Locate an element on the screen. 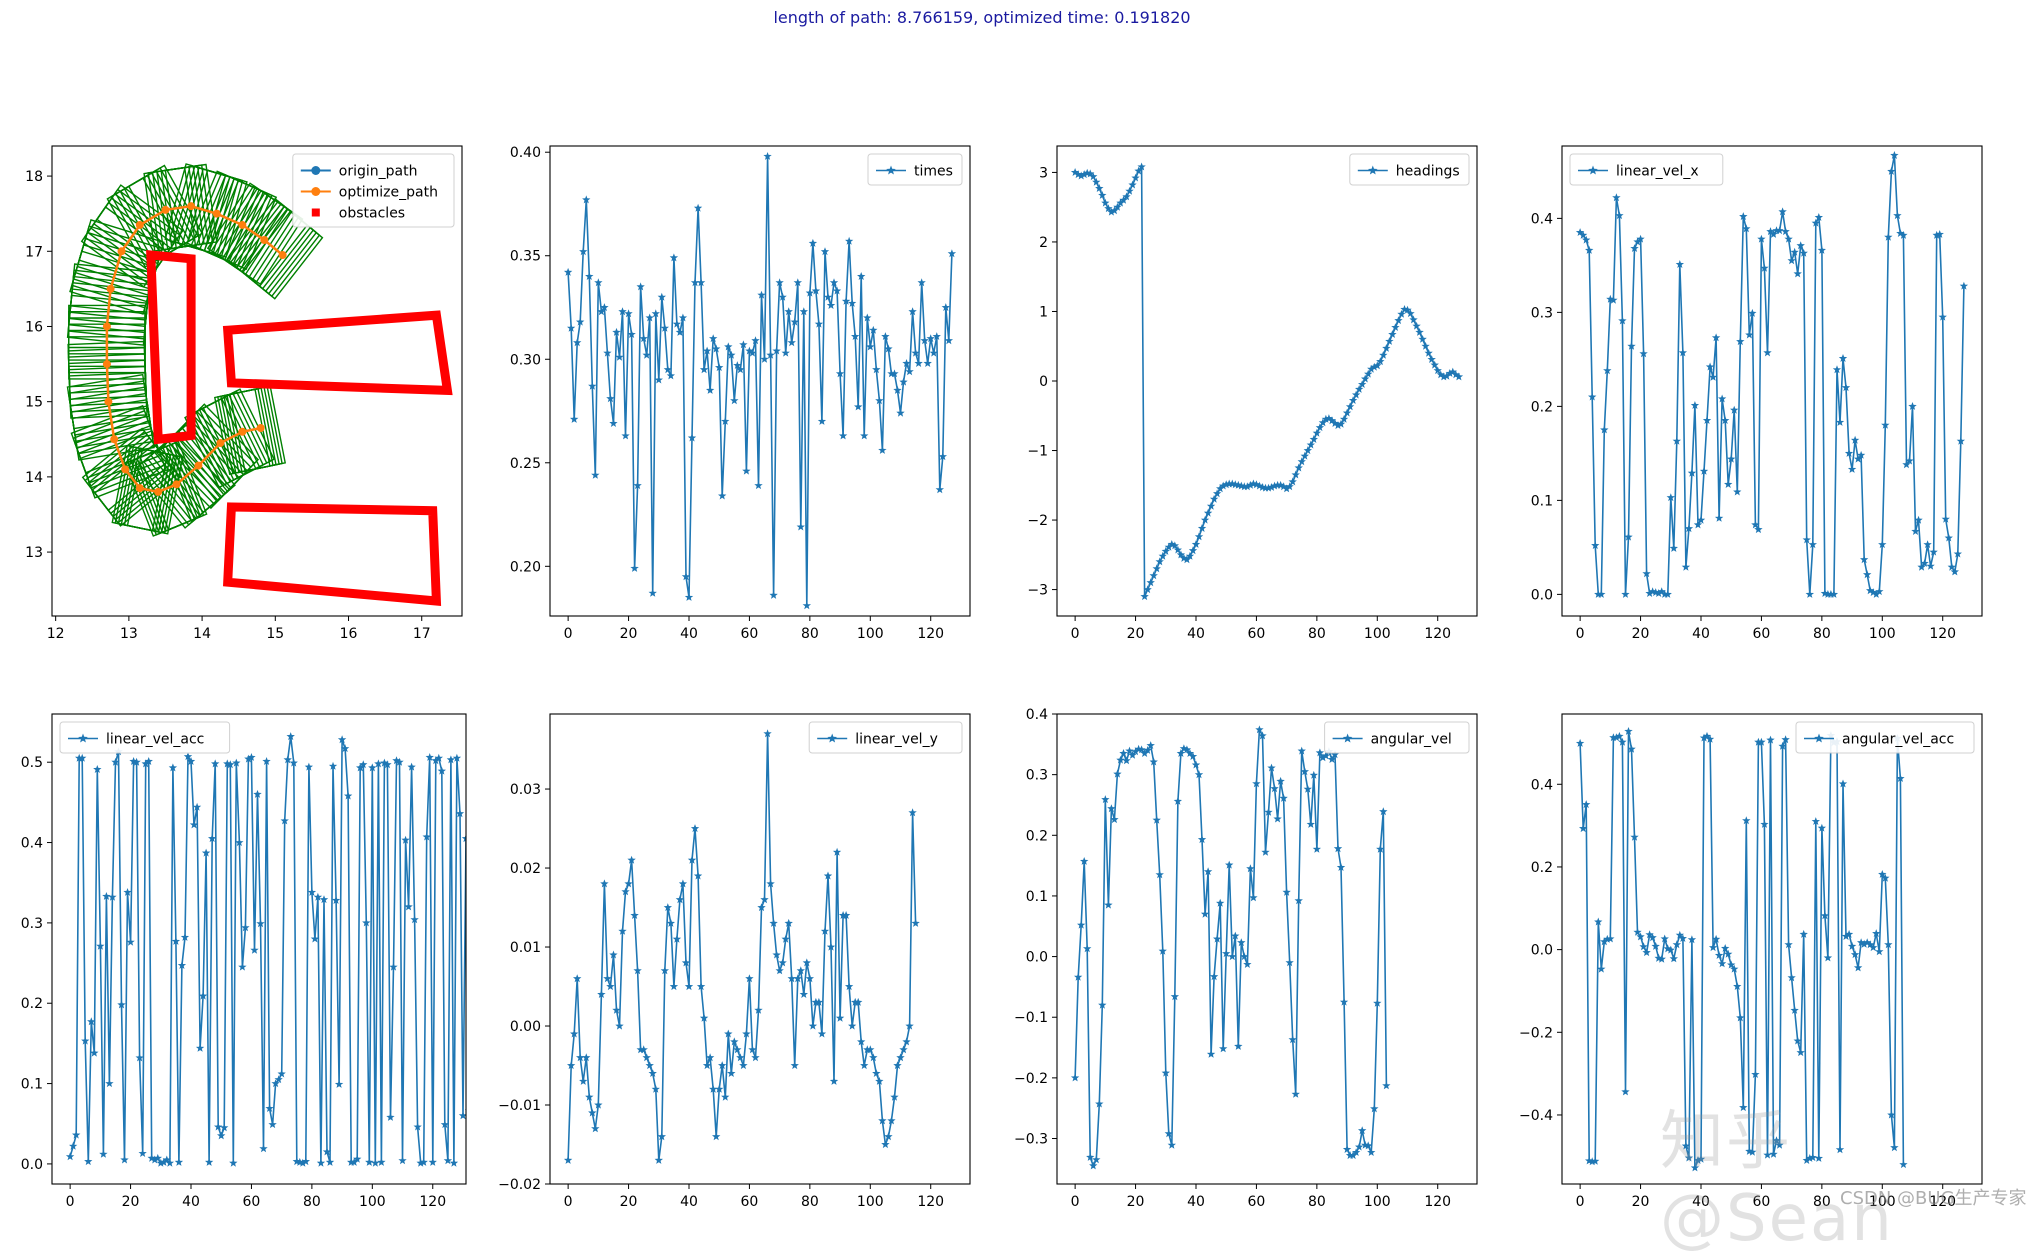 This screenshot has height=1256, width=2044. footprint-rect is located at coordinates (239, 433).